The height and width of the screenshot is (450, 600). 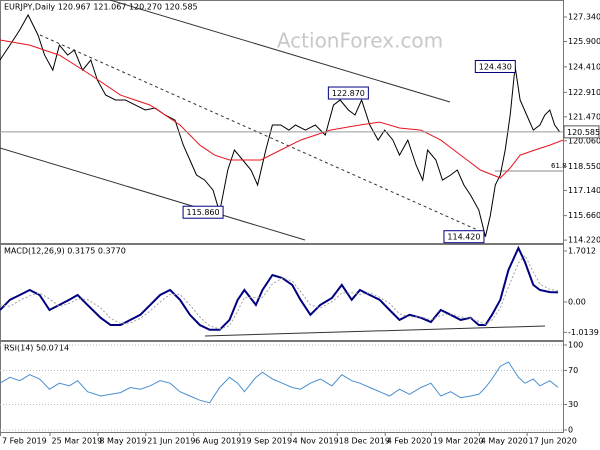 What do you see at coordinates (577, 301) in the screenshot?
I see `y-tick-label: 0.00` at bounding box center [577, 301].